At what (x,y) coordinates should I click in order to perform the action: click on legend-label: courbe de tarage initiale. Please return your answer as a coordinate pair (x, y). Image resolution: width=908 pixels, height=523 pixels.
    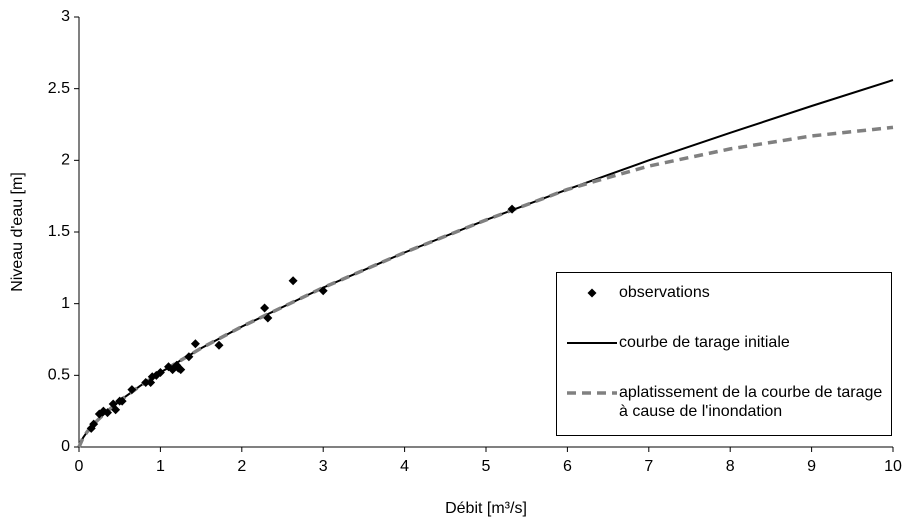
    Looking at the image, I should click on (704, 342).